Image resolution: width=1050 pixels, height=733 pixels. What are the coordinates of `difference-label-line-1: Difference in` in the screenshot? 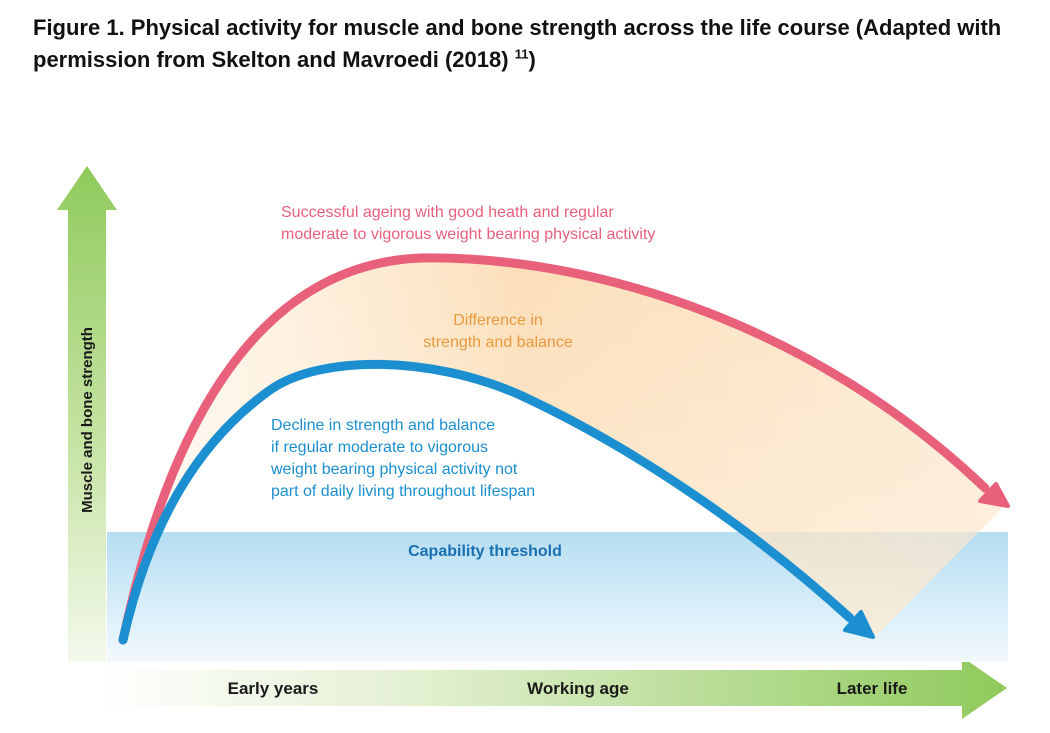 It's located at (498, 320).